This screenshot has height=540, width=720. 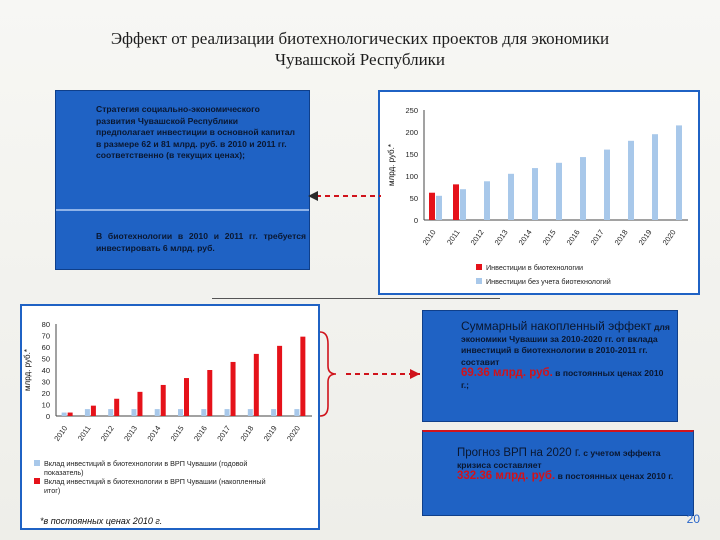 What do you see at coordinates (46, 336) in the screenshot?
I see `y-tick-label: 70` at bounding box center [46, 336].